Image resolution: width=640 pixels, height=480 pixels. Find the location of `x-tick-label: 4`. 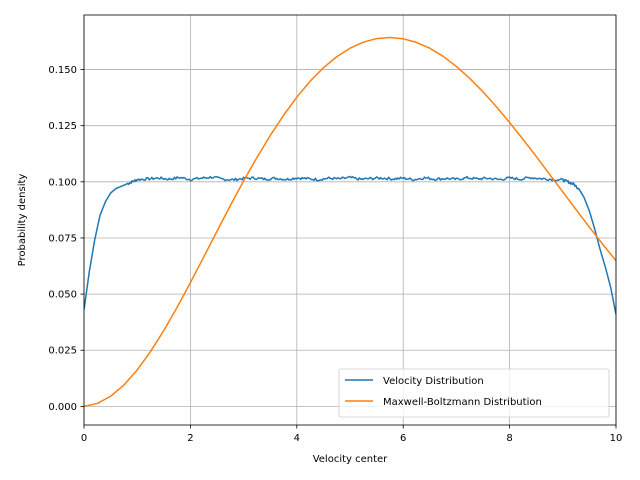

x-tick-label: 4 is located at coordinates (297, 438).